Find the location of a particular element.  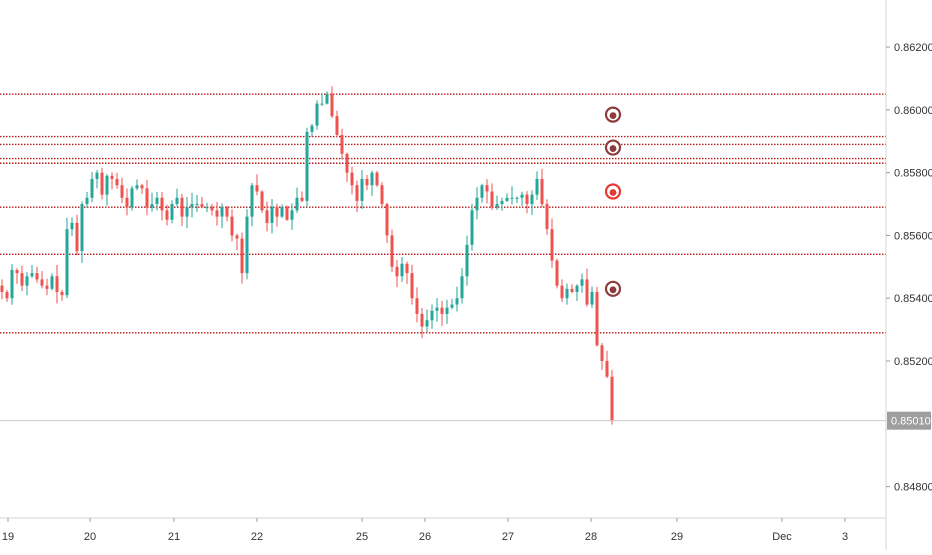

price-tick-label: 0.86200 is located at coordinates (913, 48).